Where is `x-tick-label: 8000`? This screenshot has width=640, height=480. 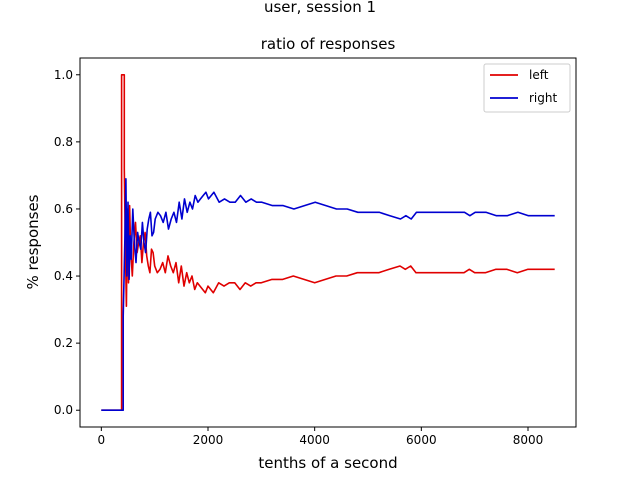
x-tick-label: 8000 is located at coordinates (528, 440).